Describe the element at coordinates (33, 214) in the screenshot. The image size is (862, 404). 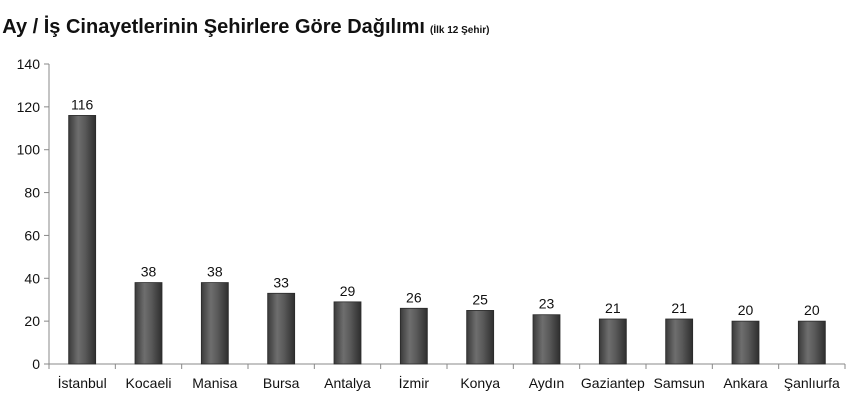
I see `y-ticks: 0 20 40 60 80 100 120 140` at that location.